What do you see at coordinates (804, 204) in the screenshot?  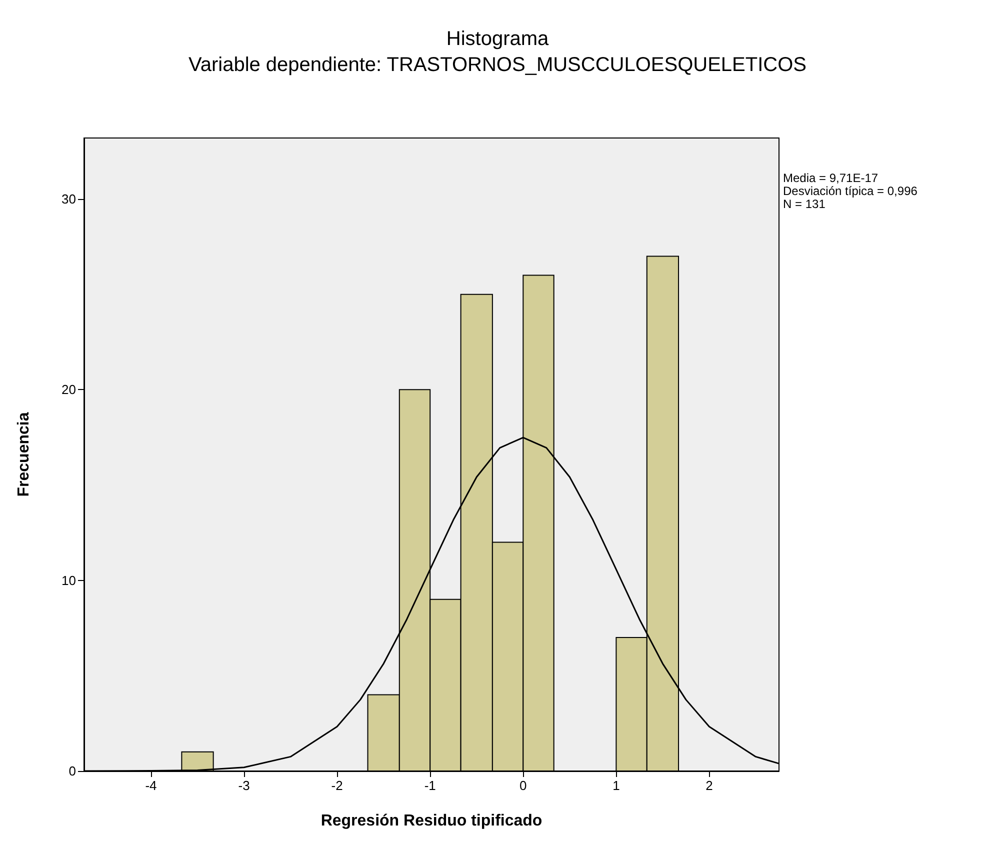 I see `text: N = 131` at bounding box center [804, 204].